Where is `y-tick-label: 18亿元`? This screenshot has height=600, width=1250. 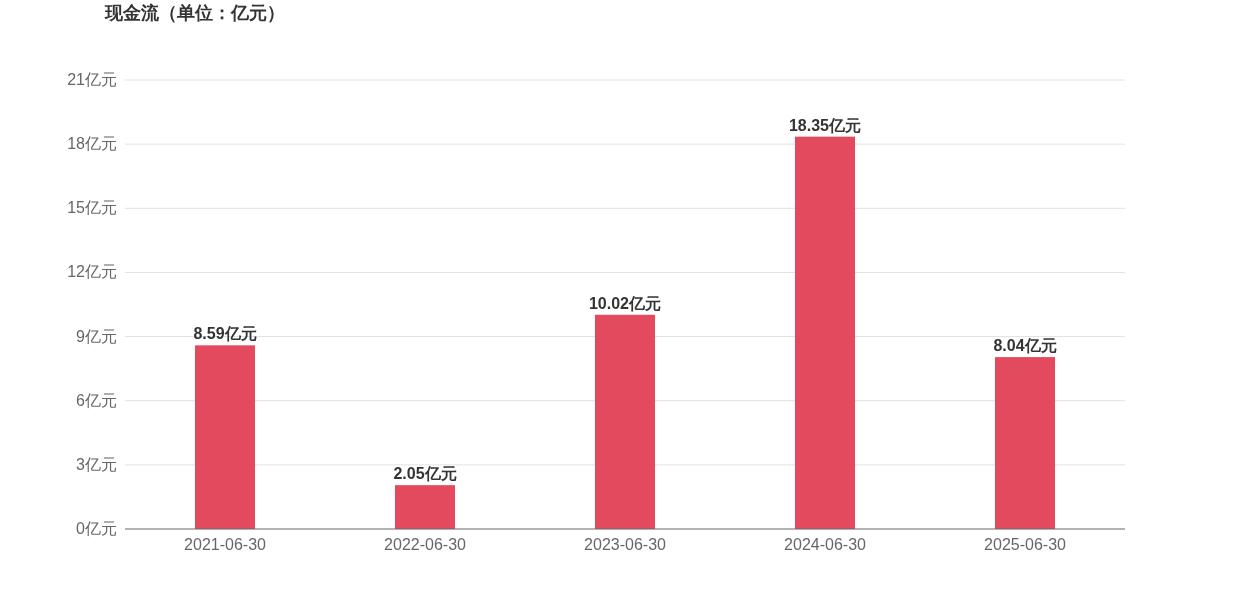
y-tick-label: 18亿元 is located at coordinates (92, 144).